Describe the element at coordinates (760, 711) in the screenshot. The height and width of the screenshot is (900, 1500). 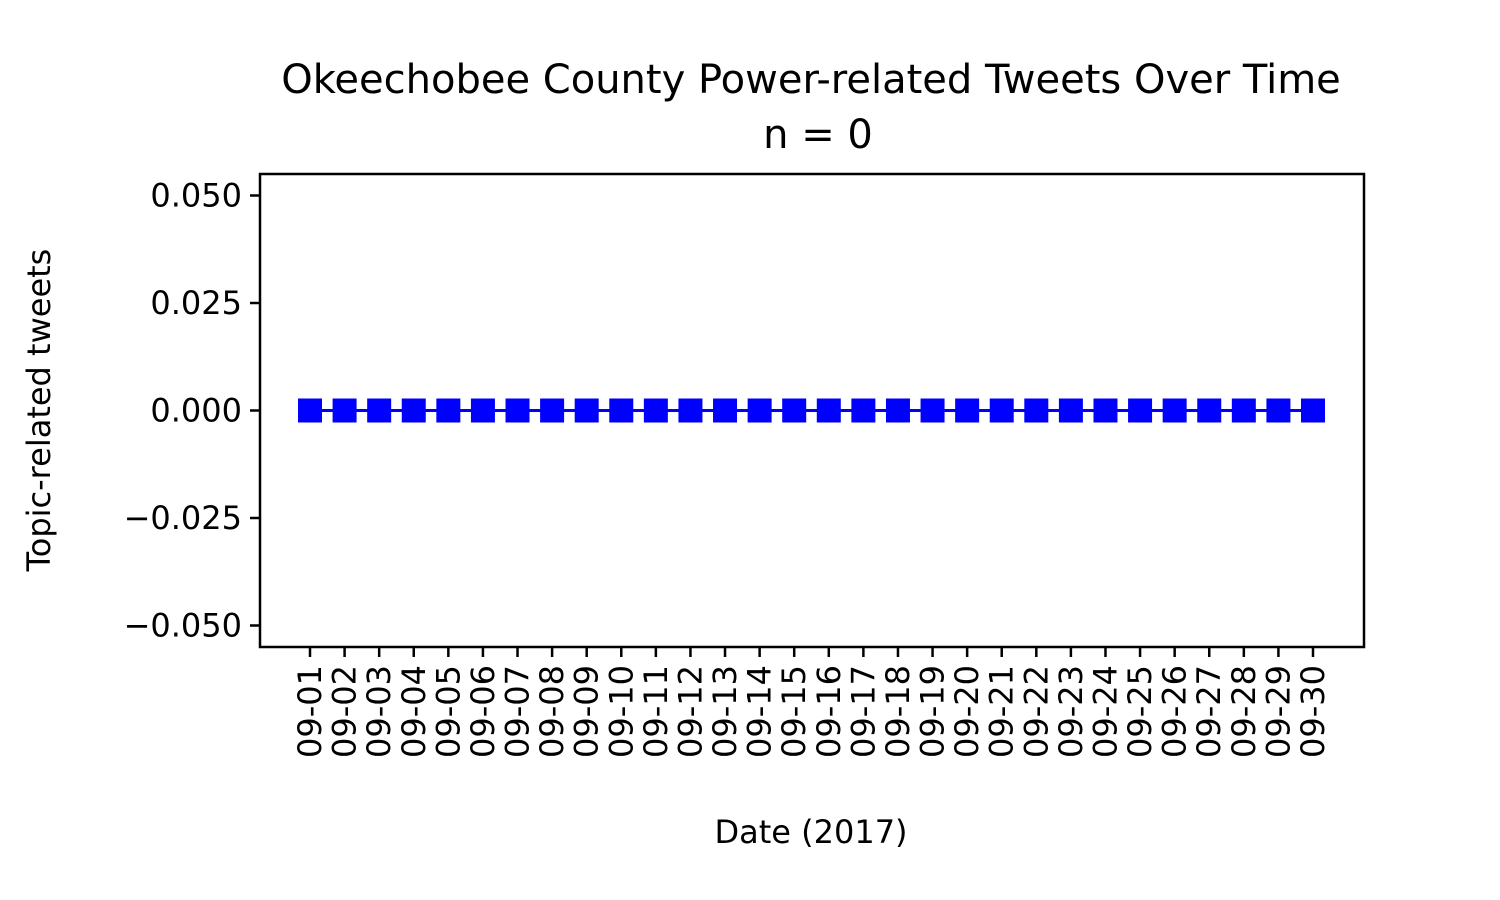
I see `x-tick-label: 09-14` at that location.